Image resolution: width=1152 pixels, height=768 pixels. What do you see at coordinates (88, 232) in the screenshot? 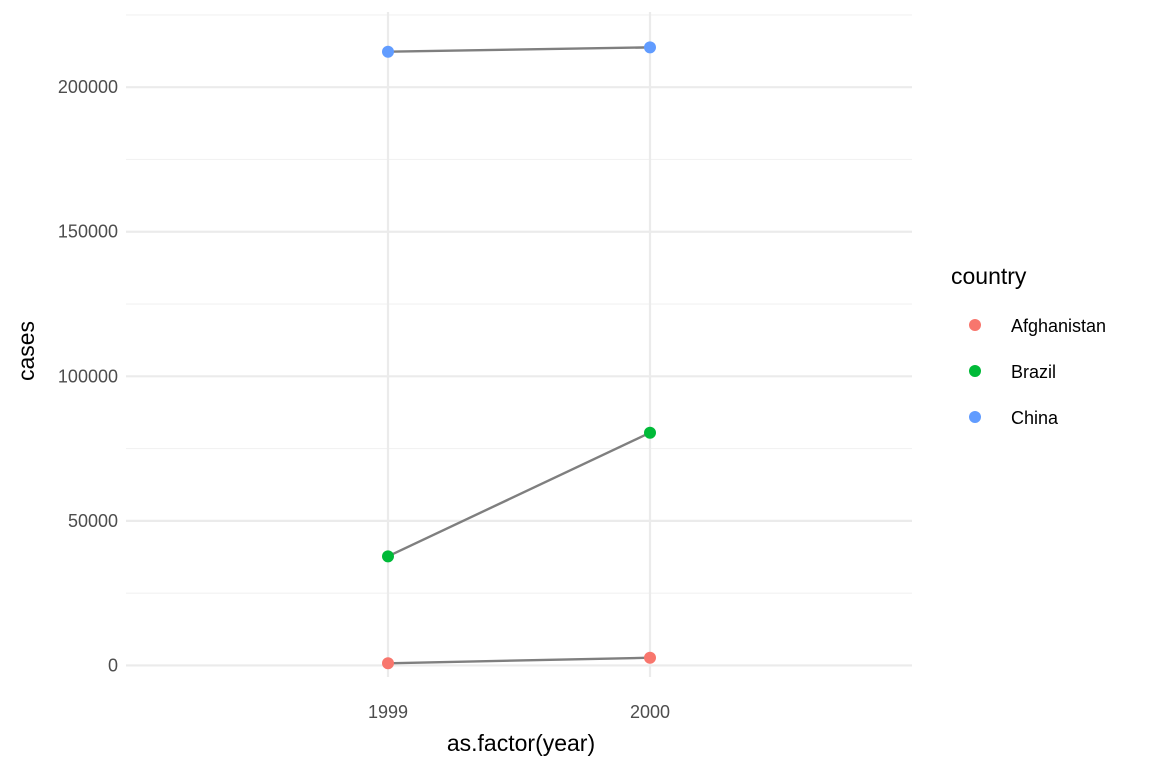
I see `y-tick-label: 150000` at bounding box center [88, 232].